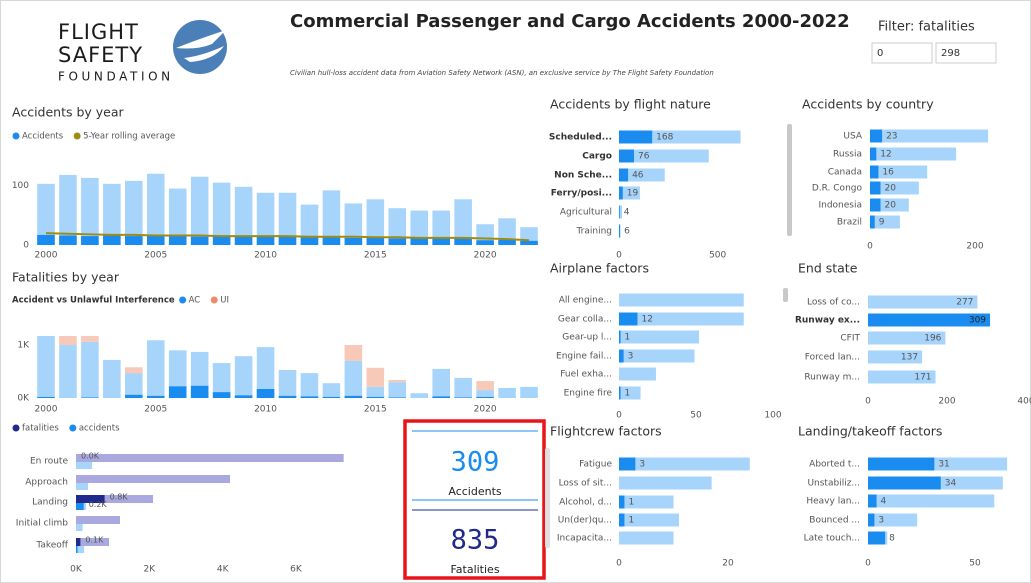 The image size is (1031, 583). Describe the element at coordinates (46, 483) in the screenshot. I see `category-label: Approach` at that location.